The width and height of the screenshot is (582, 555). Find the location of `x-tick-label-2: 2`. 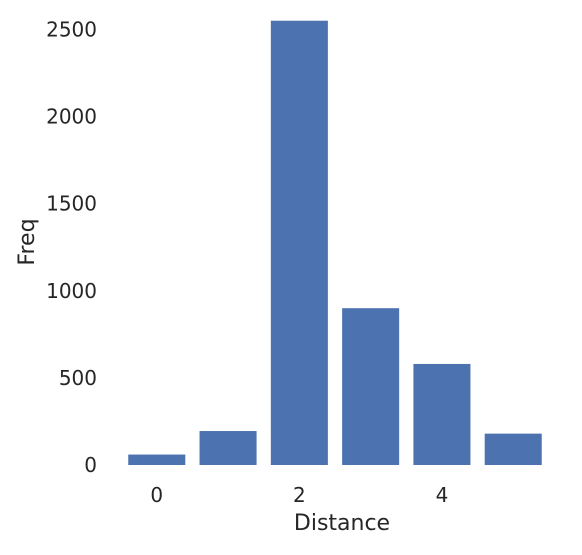

x-tick-label-2: 2 is located at coordinates (299, 495).